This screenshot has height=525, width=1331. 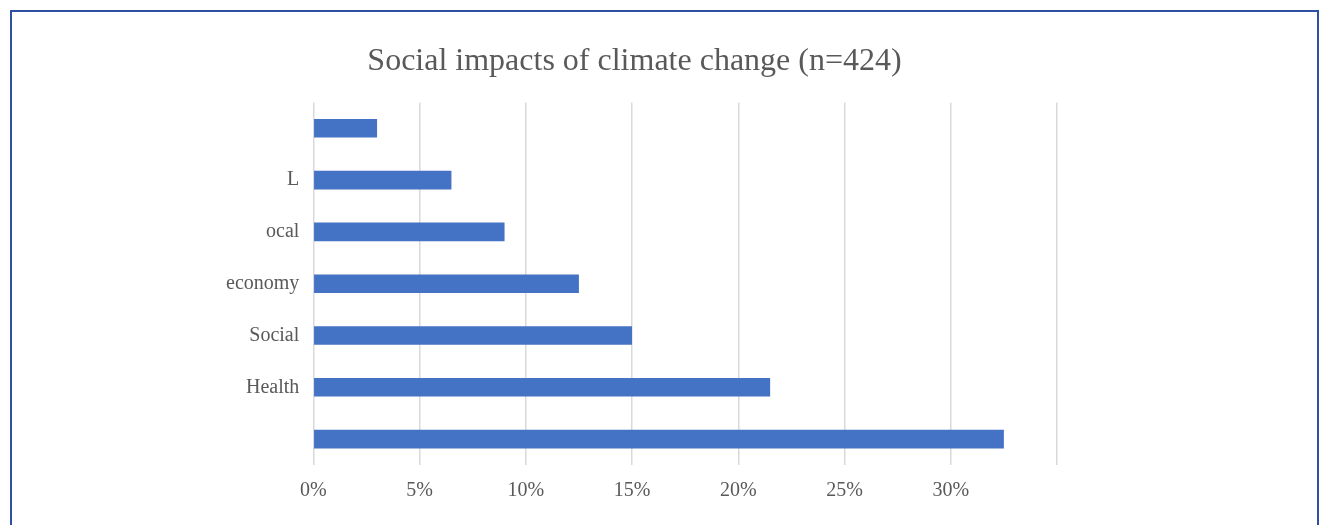 What do you see at coordinates (274, 333) in the screenshot?
I see `y-tick-label: Social` at bounding box center [274, 333].